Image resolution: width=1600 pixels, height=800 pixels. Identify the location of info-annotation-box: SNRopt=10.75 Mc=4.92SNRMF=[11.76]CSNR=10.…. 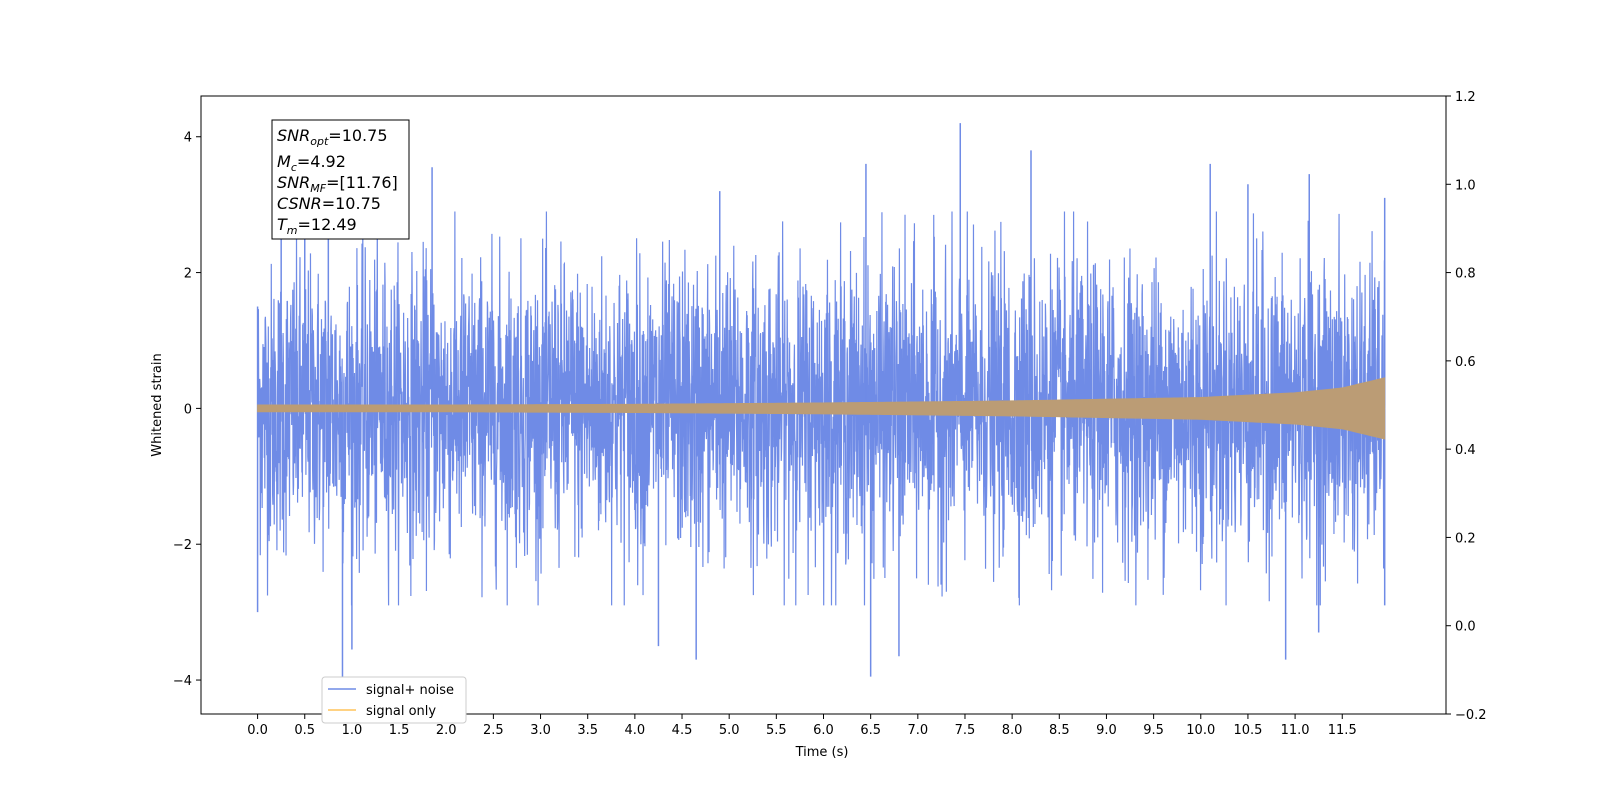
(340, 179).